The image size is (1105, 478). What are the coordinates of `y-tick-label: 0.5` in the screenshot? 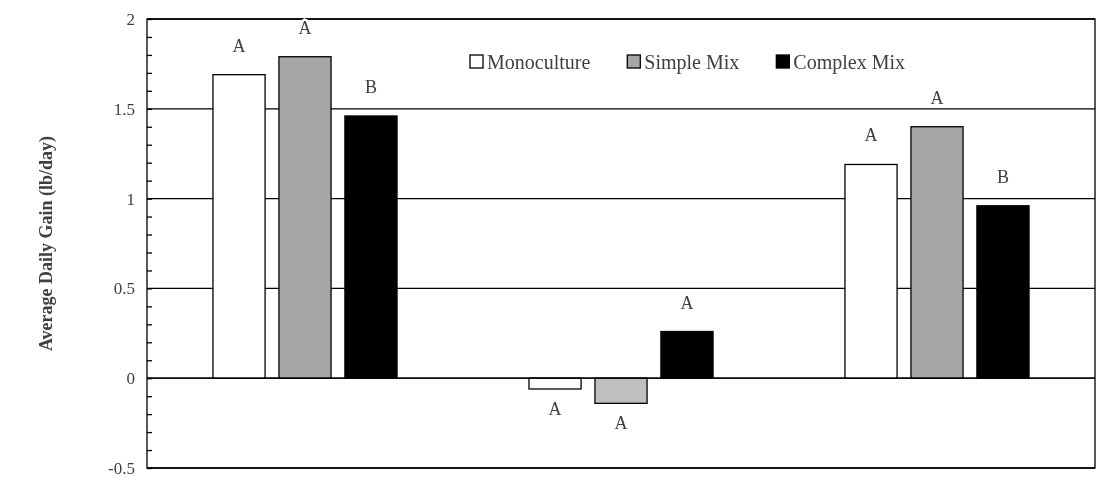 It's located at (124, 289).